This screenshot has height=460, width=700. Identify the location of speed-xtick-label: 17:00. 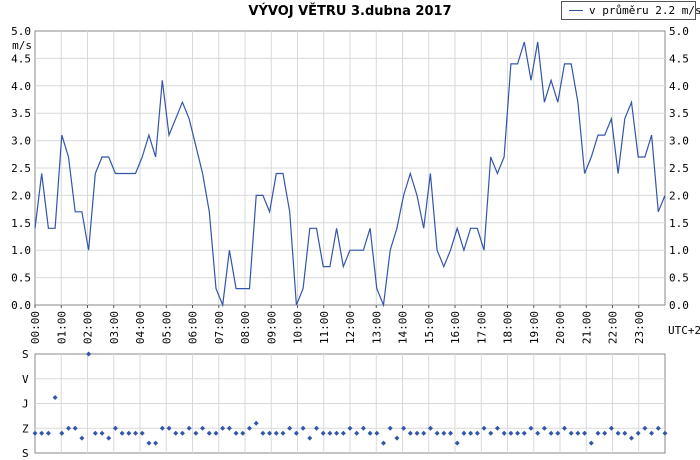
(481, 327).